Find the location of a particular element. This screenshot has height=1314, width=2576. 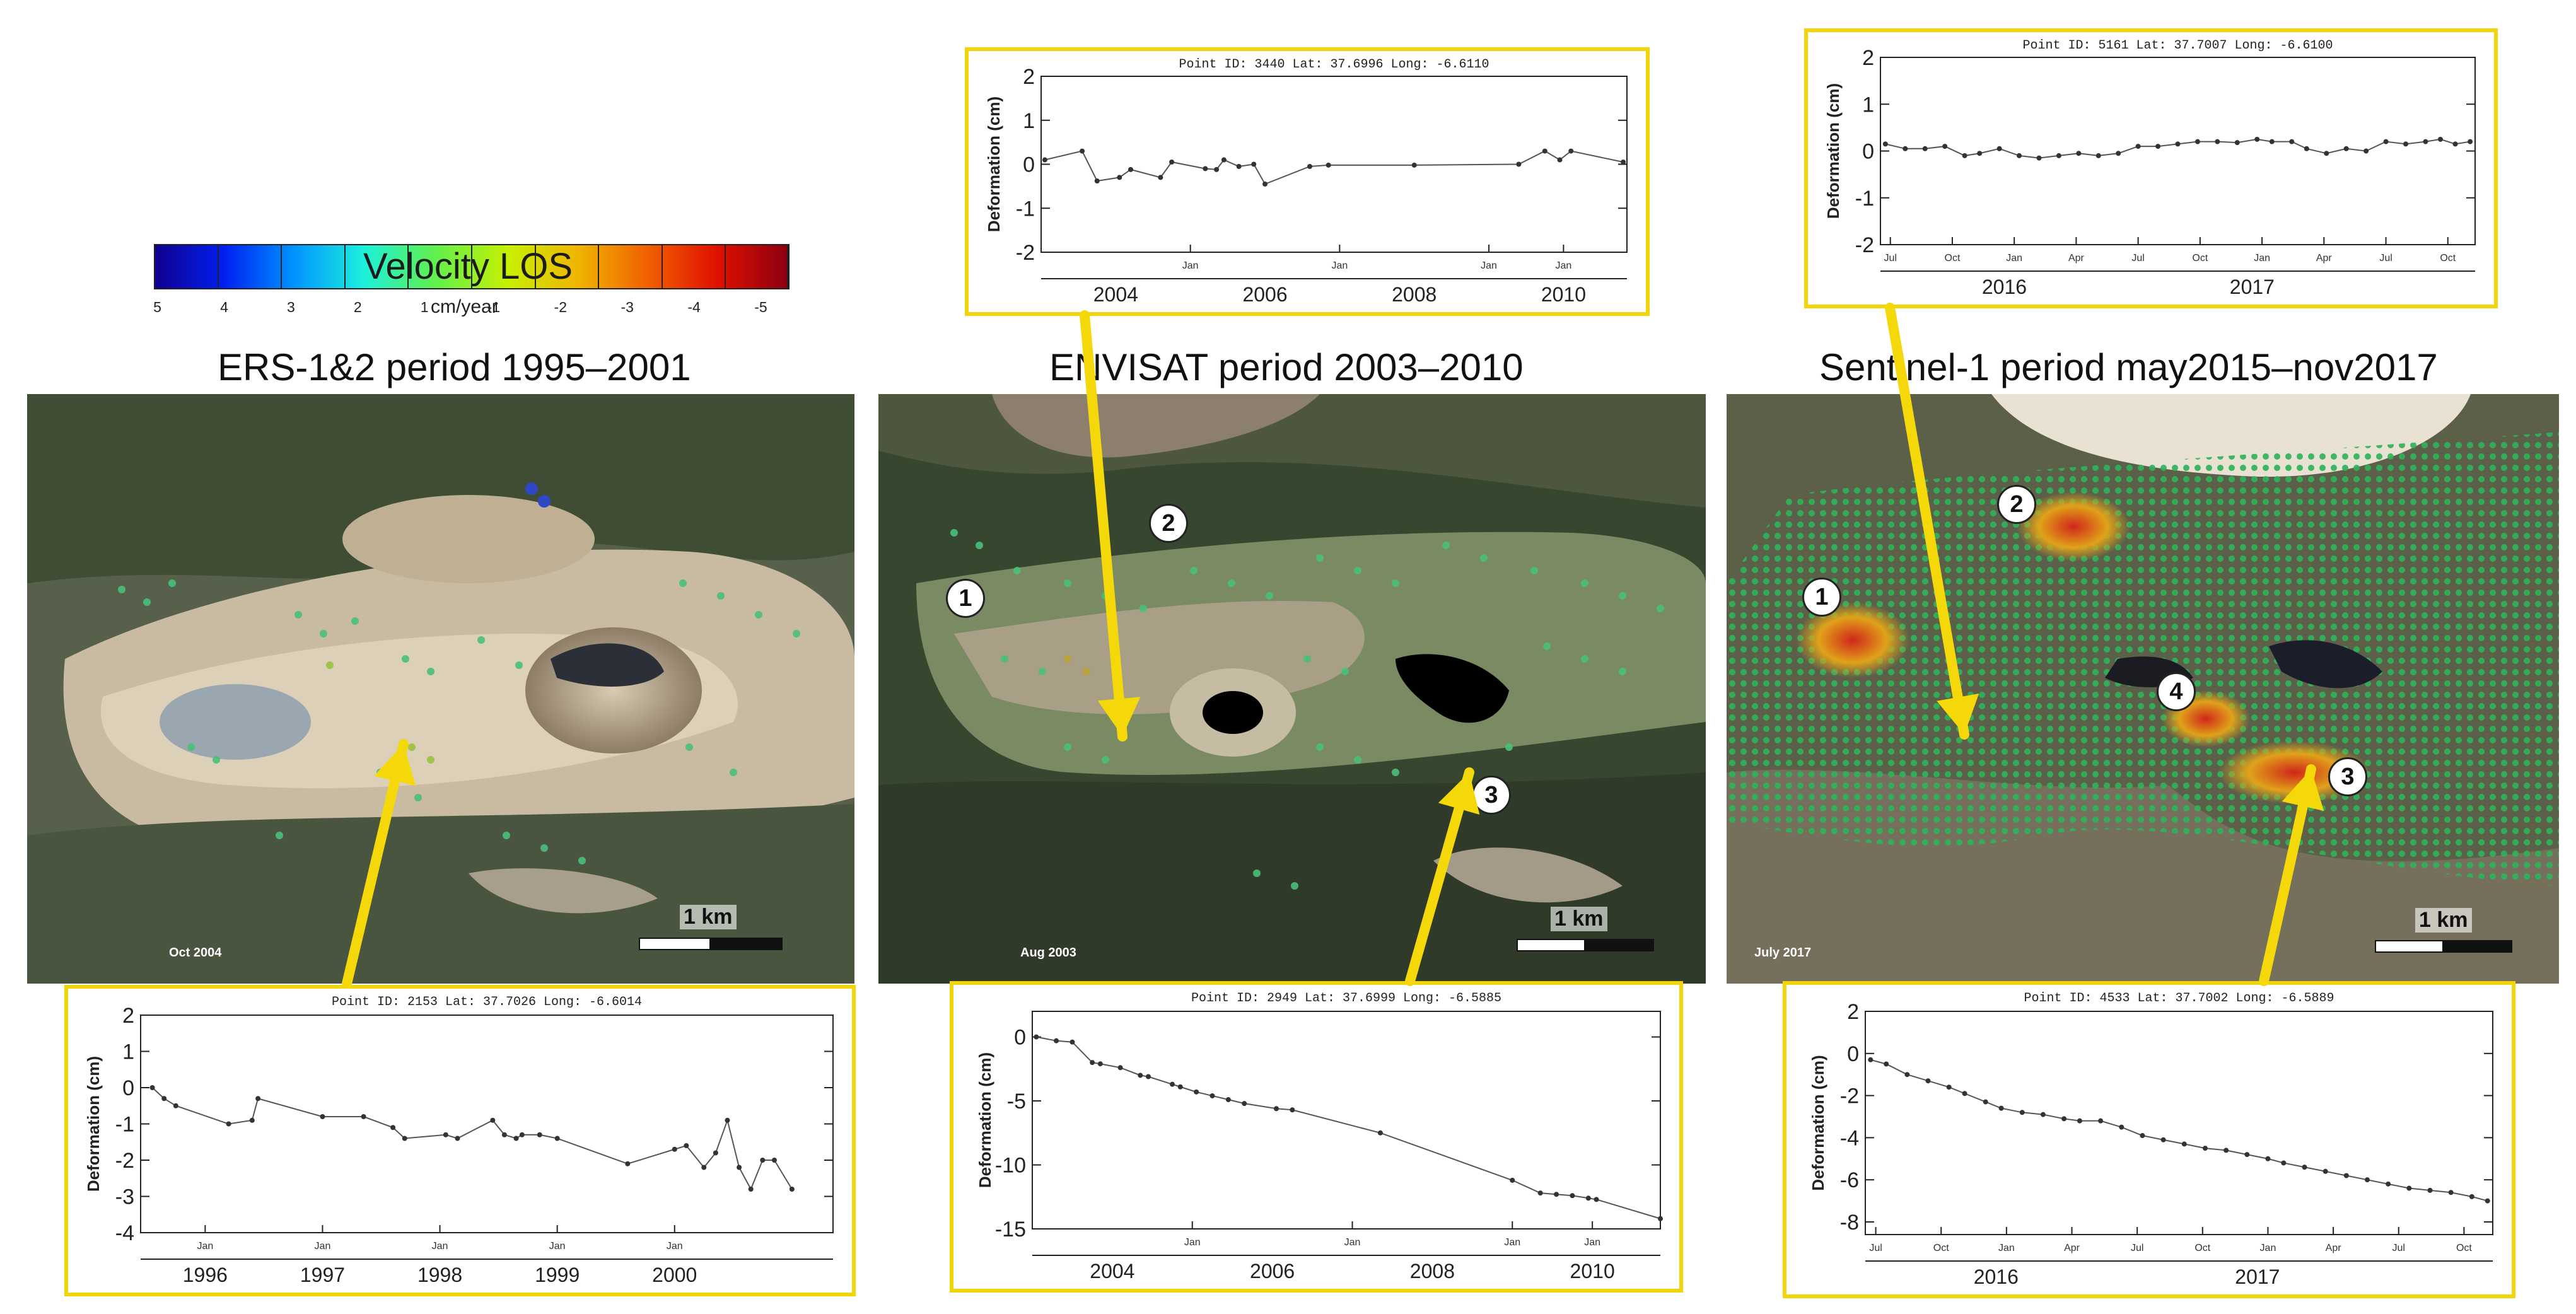

callout-arrow-shaft is located at coordinates (375, 864).